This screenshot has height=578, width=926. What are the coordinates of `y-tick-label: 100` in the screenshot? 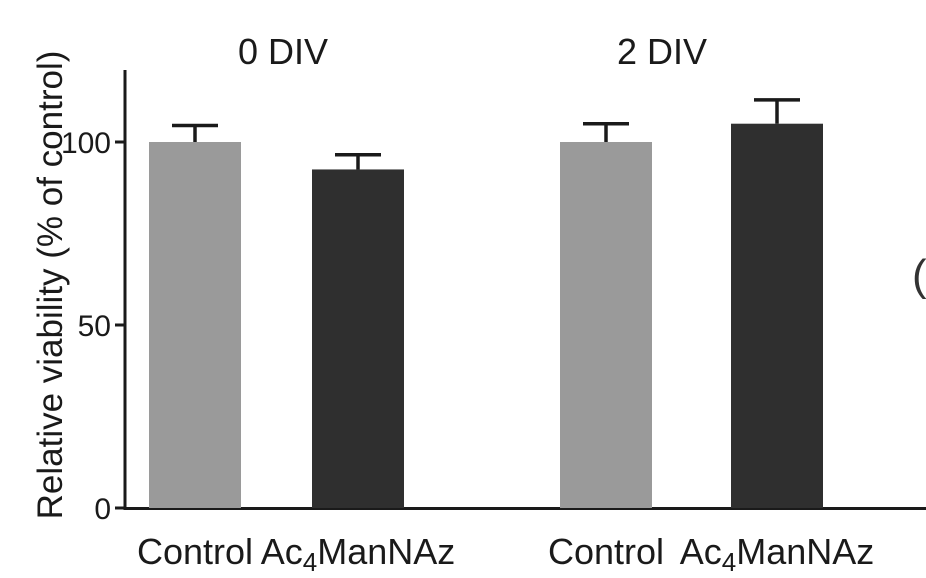 It's located at (86, 143).